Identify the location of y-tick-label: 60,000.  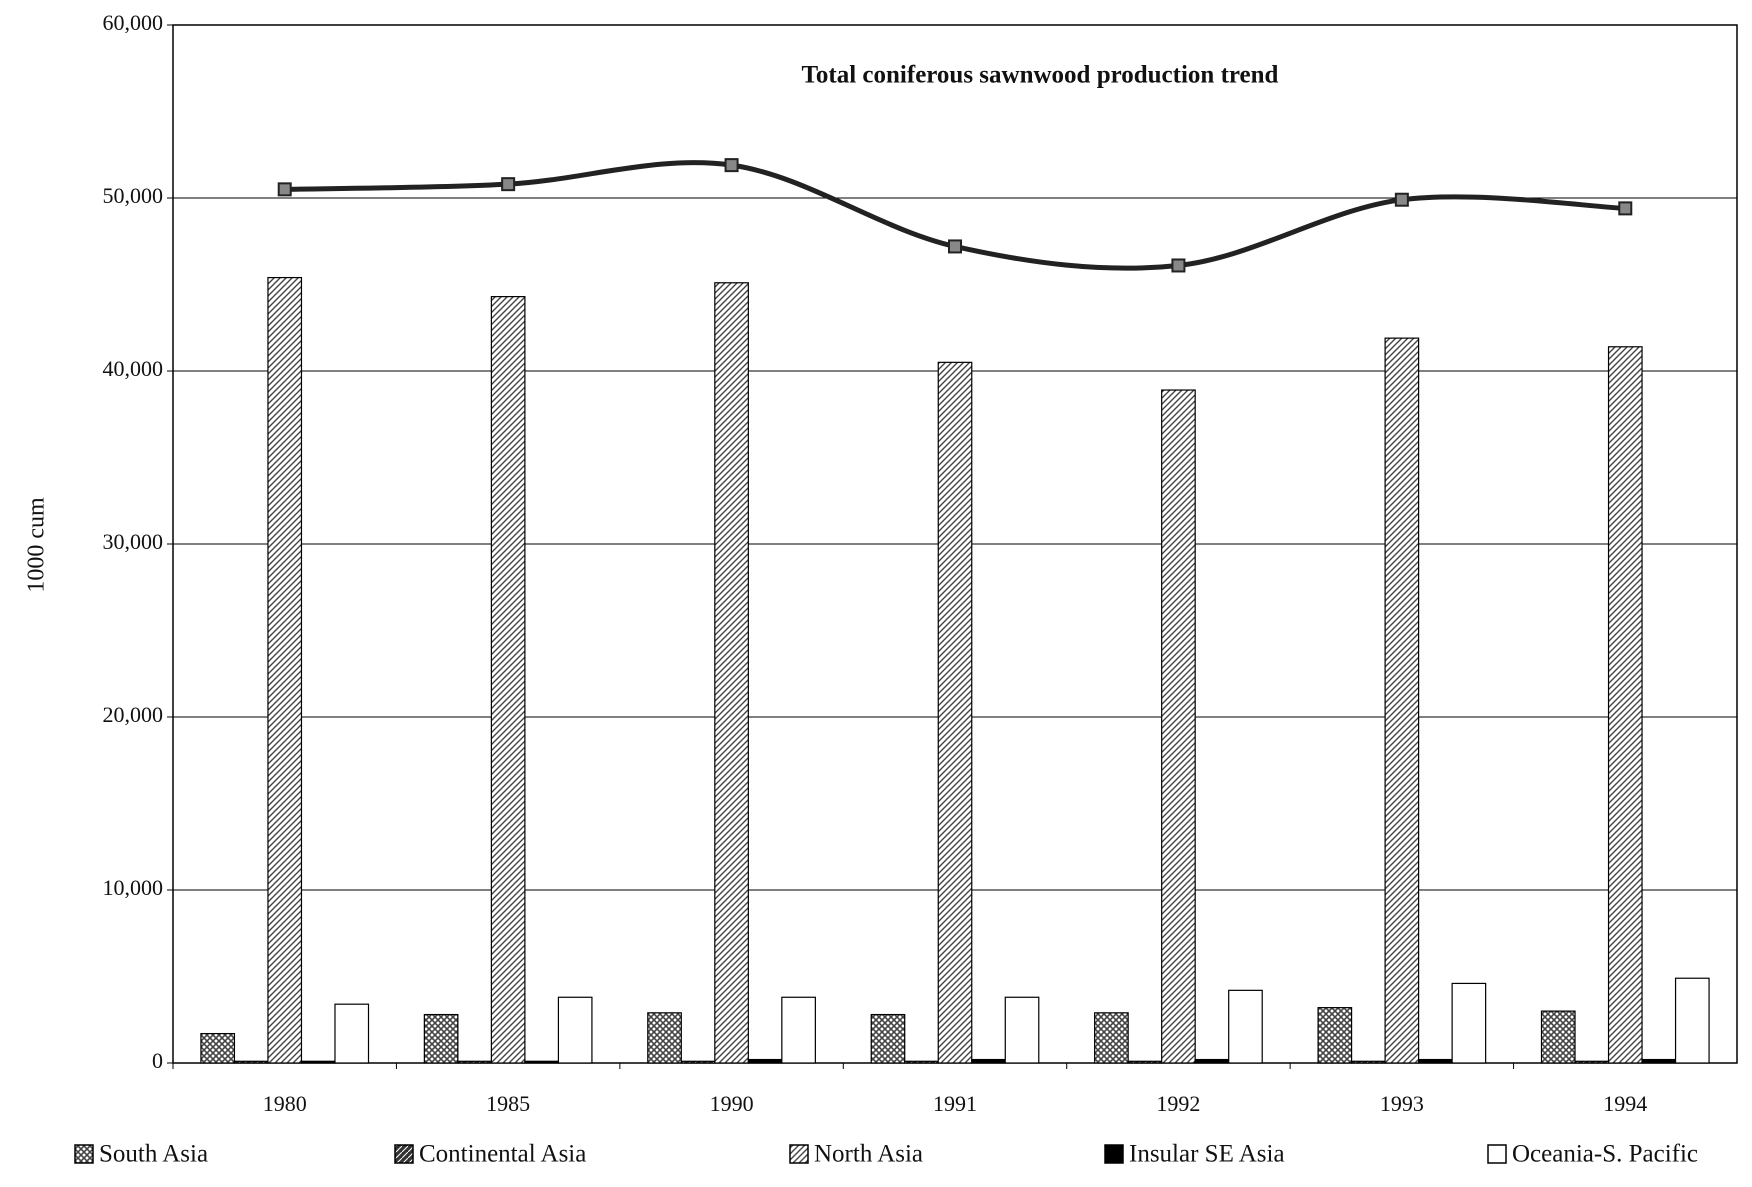
(133, 22).